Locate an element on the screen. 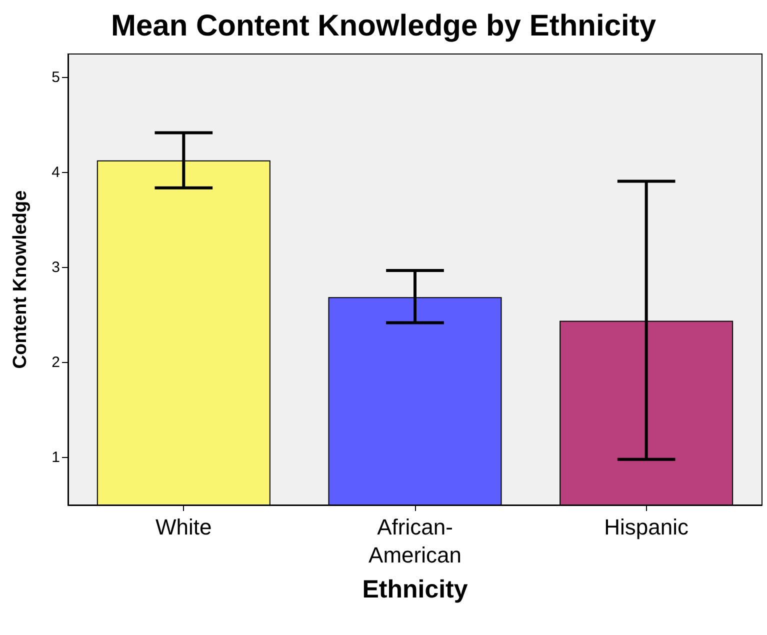 The height and width of the screenshot is (635, 767). x-tick-label: African-American is located at coordinates (415, 541).